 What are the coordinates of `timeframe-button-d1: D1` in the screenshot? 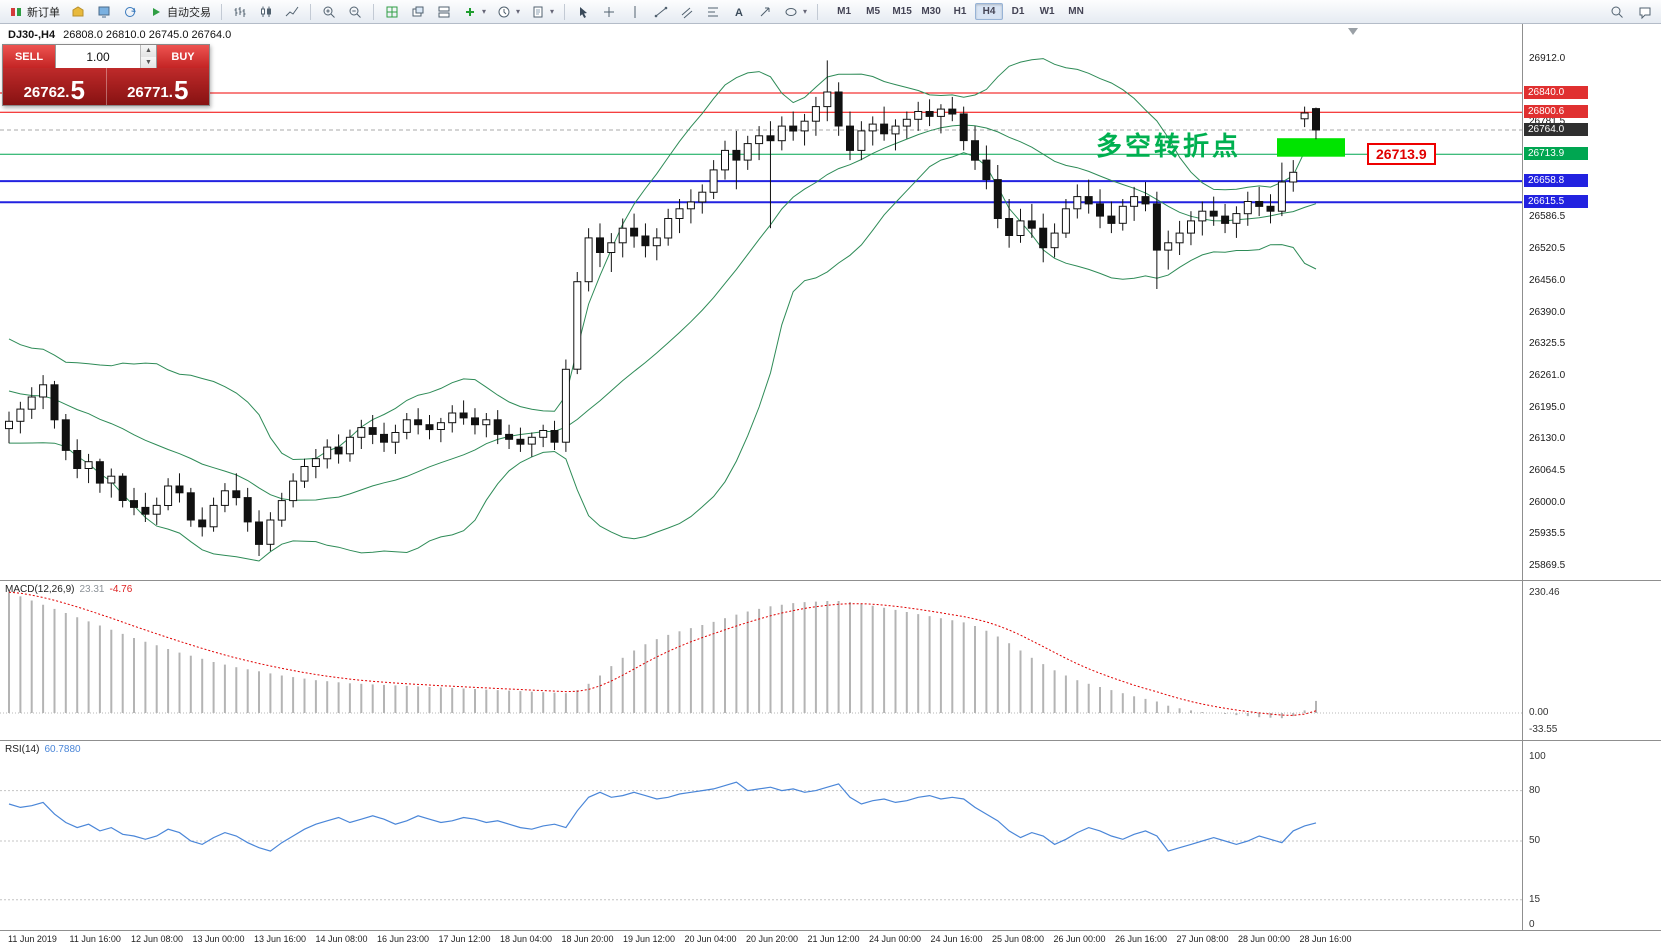 It's located at (1018, 11).